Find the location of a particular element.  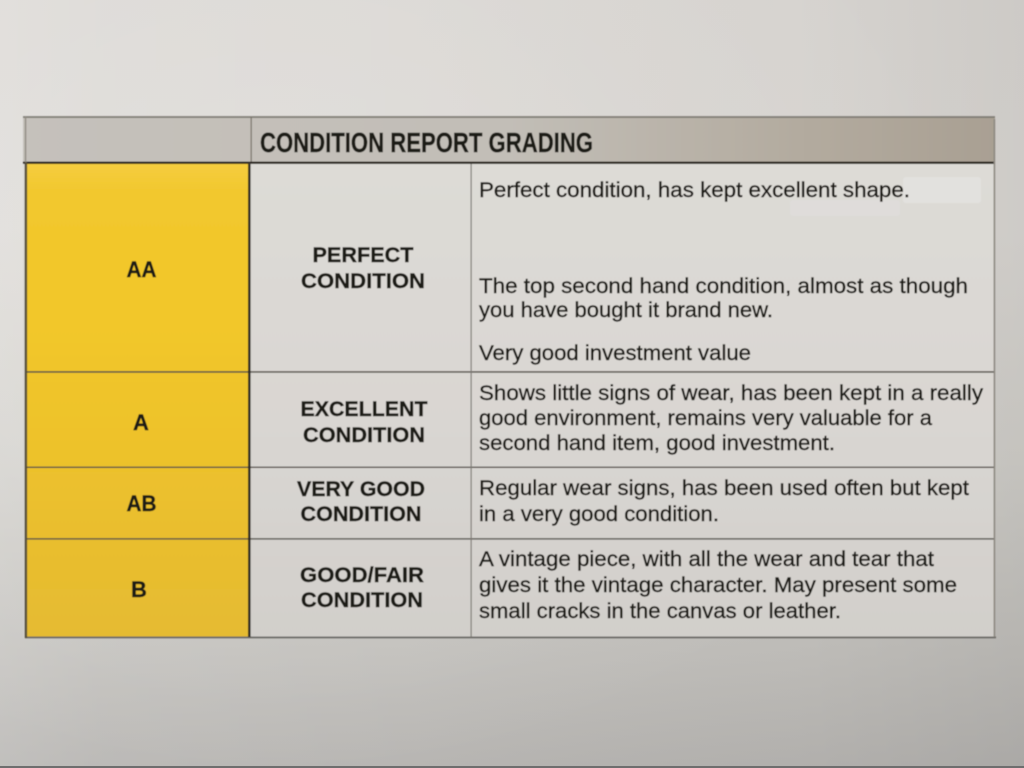

svg-text: A is located at coordinates (141, 422).